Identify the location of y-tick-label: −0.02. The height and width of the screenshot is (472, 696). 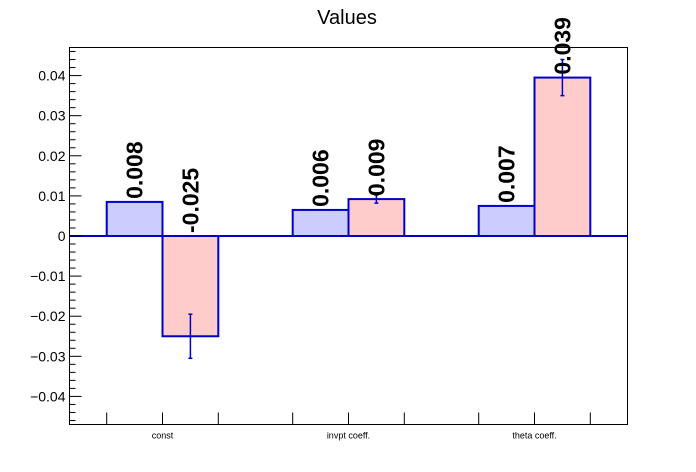
(48, 316).